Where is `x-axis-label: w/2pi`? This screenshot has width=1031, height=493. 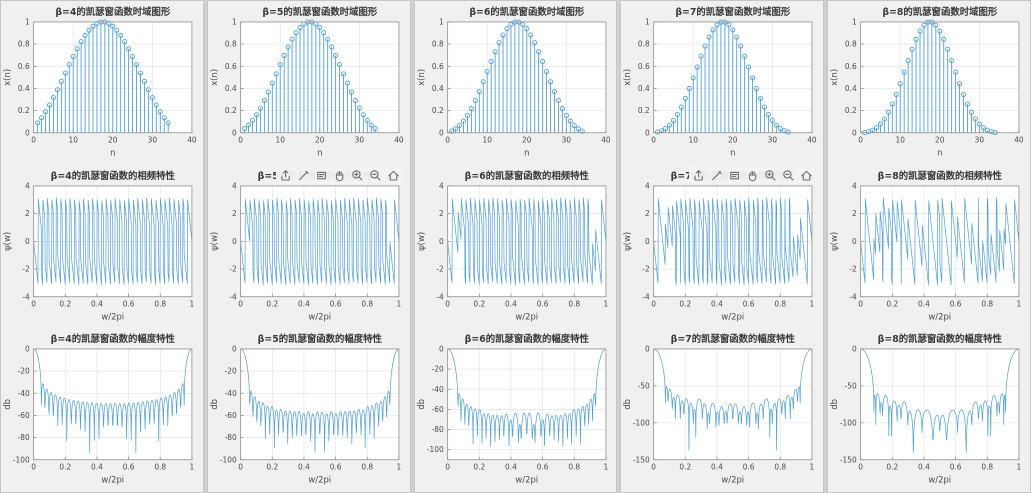
x-axis-label: w/2pi is located at coordinates (319, 480).